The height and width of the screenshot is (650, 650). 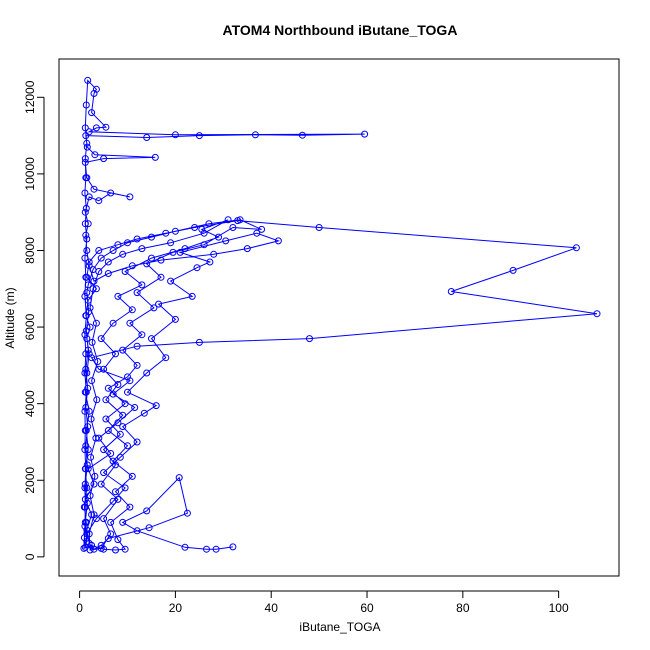 I want to click on y-tick-label: 4000, so click(x=30, y=403).